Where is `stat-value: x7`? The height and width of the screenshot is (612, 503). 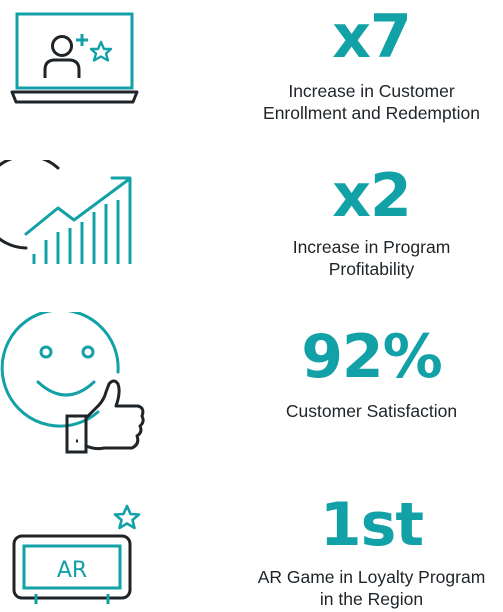
stat-value: x7 is located at coordinates (371, 37).